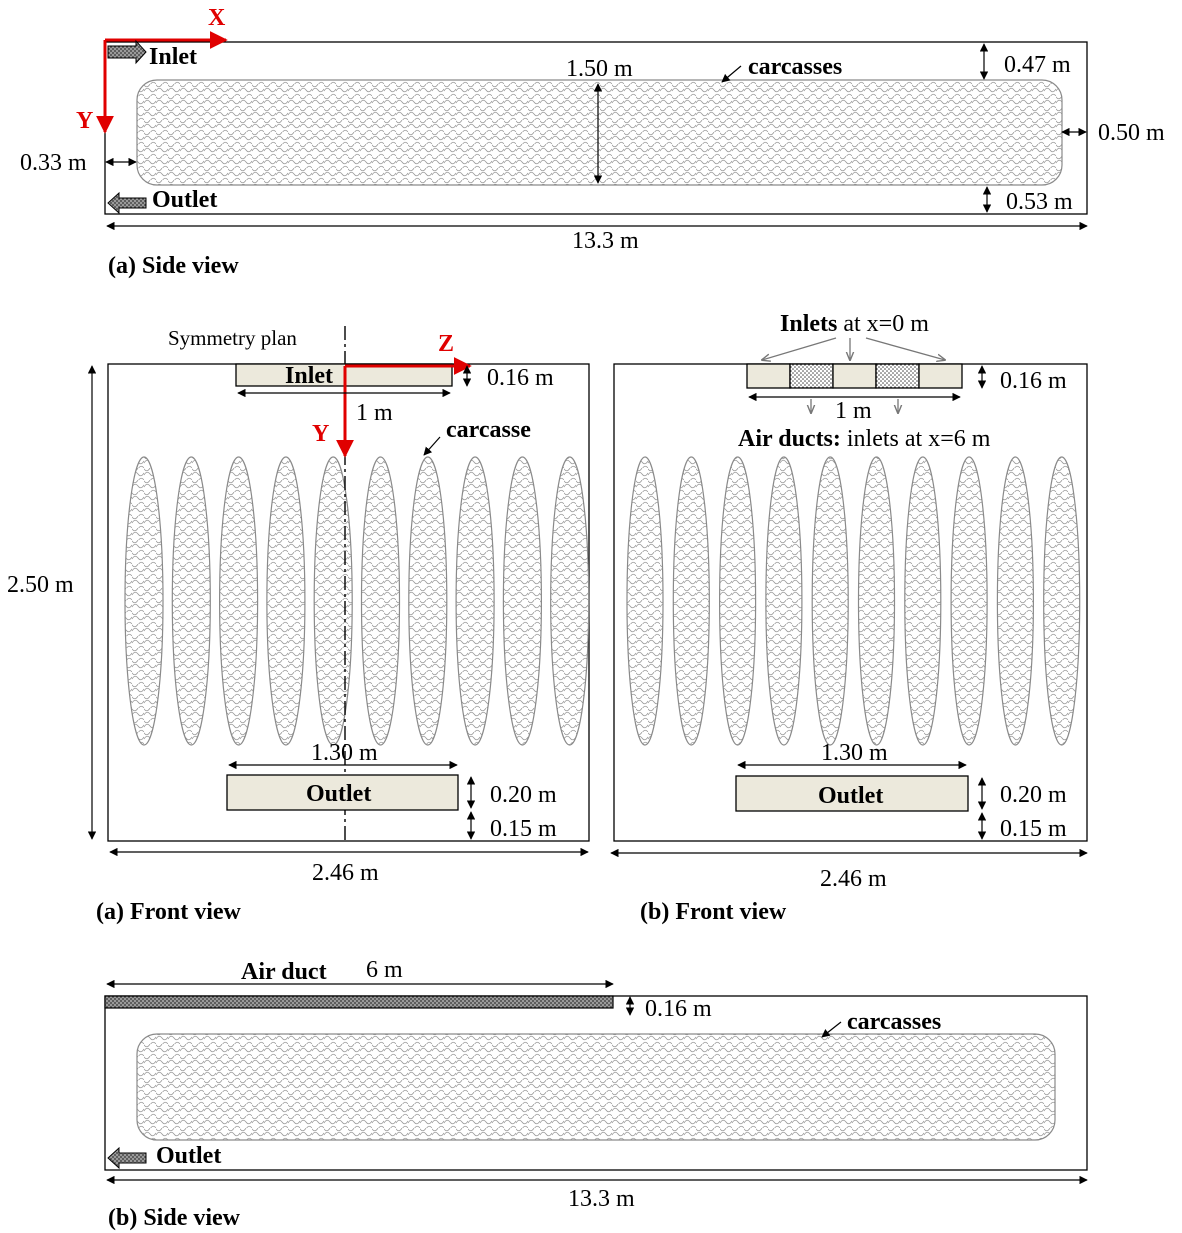 The width and height of the screenshot is (1182, 1233). Describe the element at coordinates (853, 601) in the screenshot. I see `carcasse-row-b` at that location.